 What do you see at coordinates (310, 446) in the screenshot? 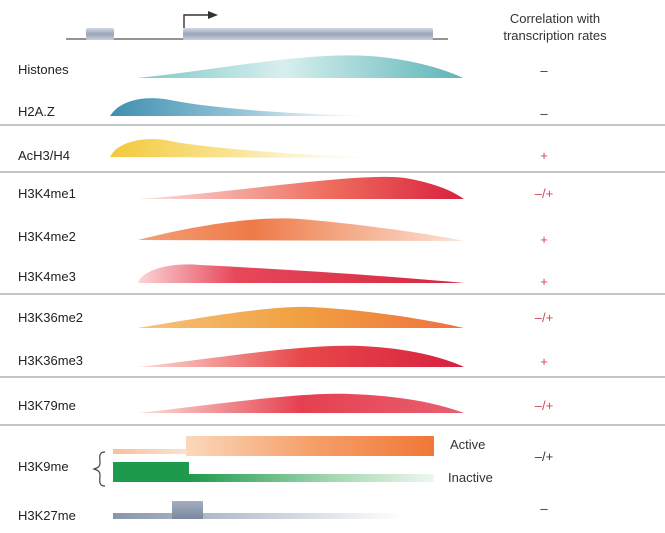
I see `active-bar` at bounding box center [310, 446].